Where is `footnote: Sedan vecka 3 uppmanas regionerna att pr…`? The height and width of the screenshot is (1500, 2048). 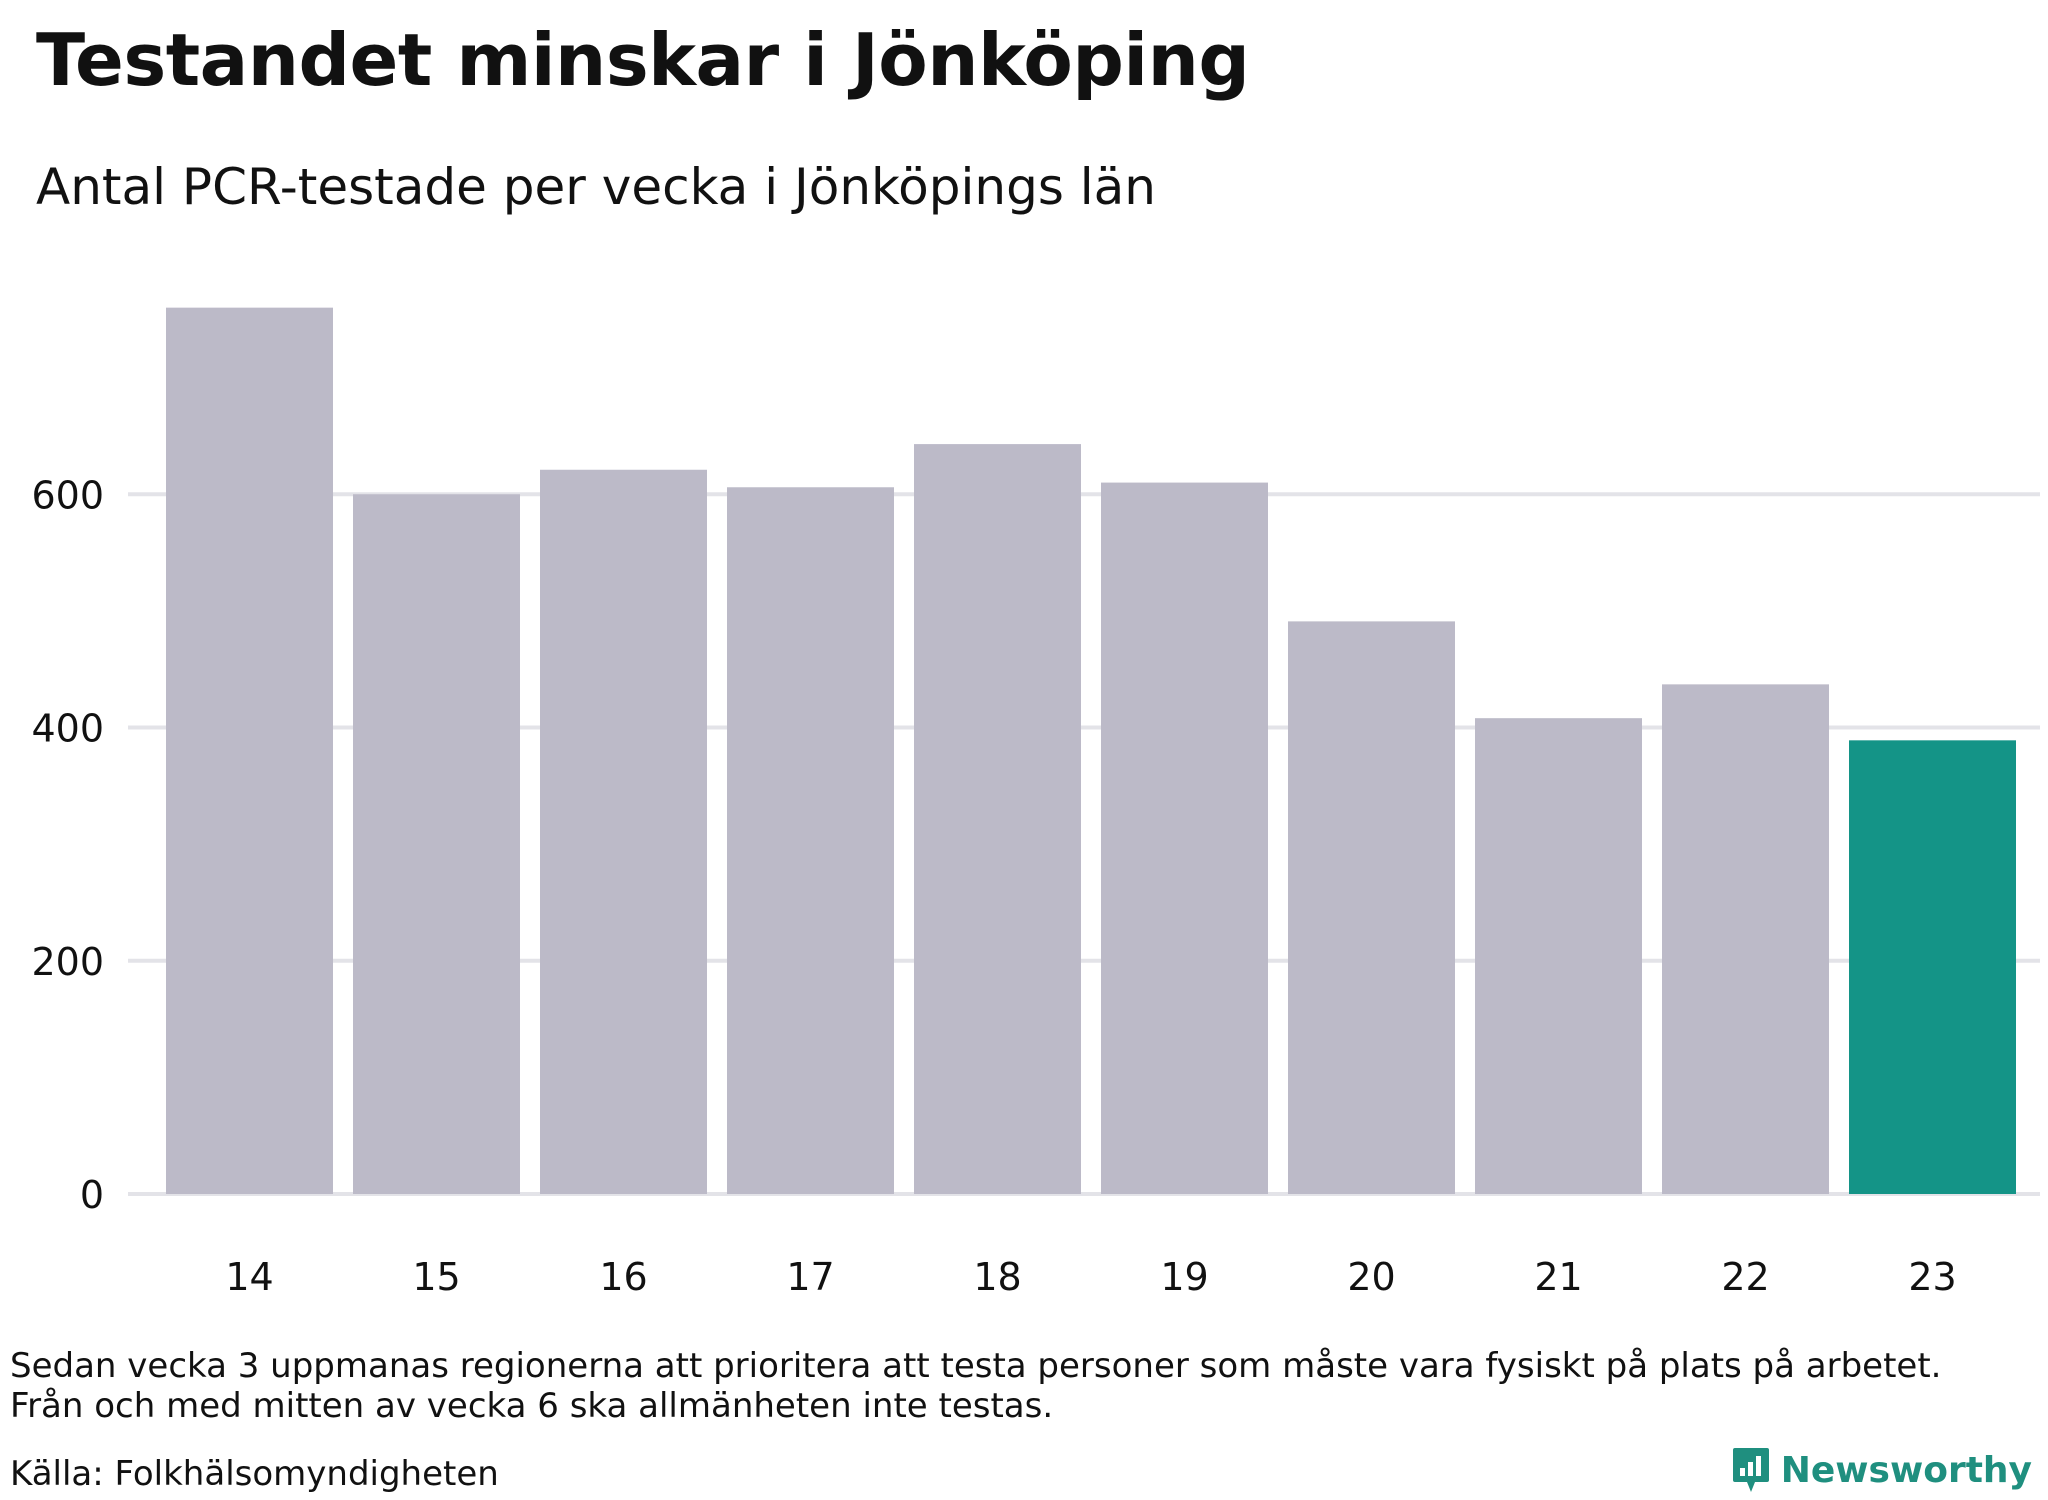
footnote: Sedan vecka 3 uppmanas regionerna att pr… is located at coordinates (975, 1386).